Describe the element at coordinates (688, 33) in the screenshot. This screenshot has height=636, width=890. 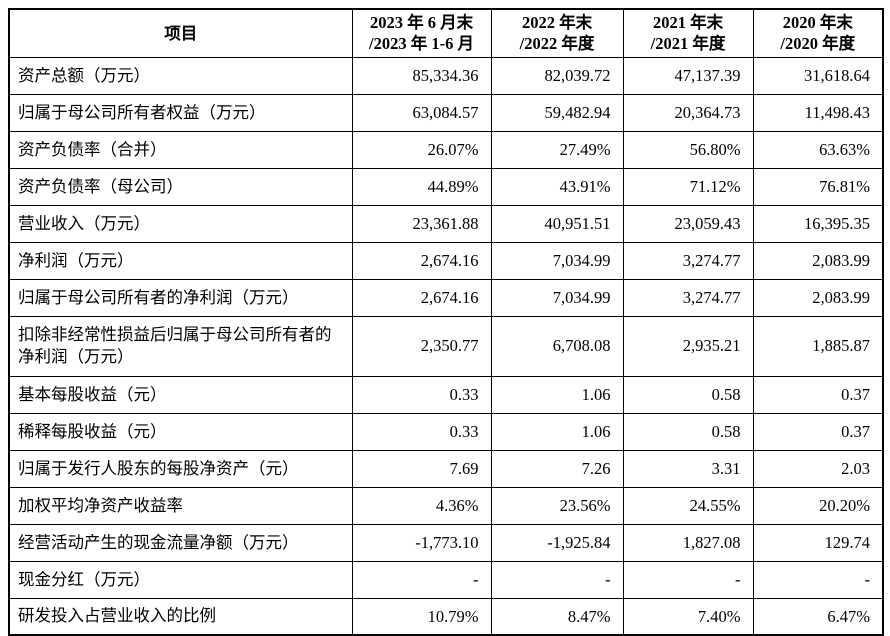
I see `header-cell-2021: 2021 年末 /2021 年度` at that location.